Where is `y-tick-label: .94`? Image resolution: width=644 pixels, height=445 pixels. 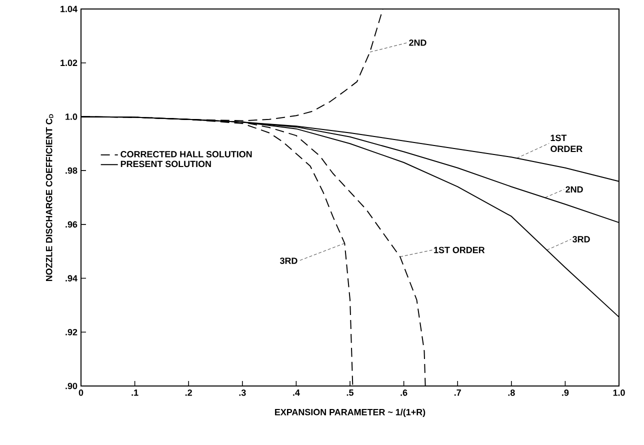 y-tick-label: .94 is located at coordinates (72, 278).